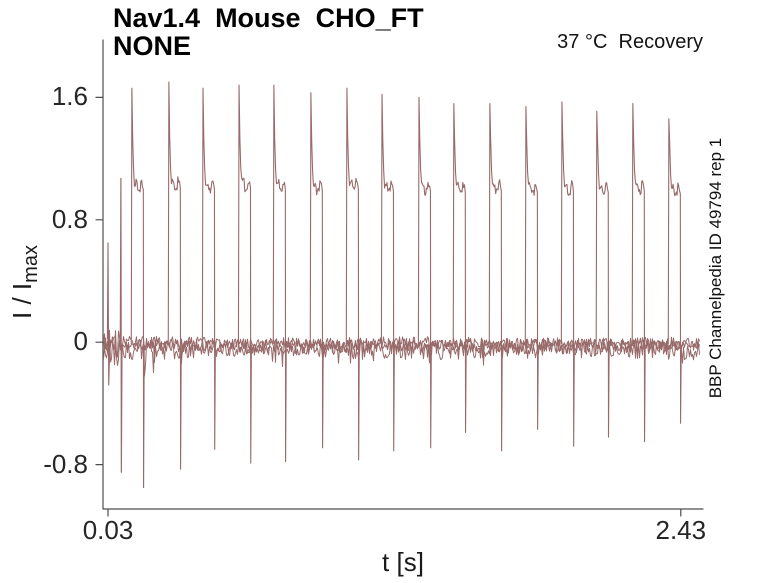 The height and width of the screenshot is (583, 778). Describe the element at coordinates (109, 314) in the screenshot. I see `initial-transient-spike` at that location.